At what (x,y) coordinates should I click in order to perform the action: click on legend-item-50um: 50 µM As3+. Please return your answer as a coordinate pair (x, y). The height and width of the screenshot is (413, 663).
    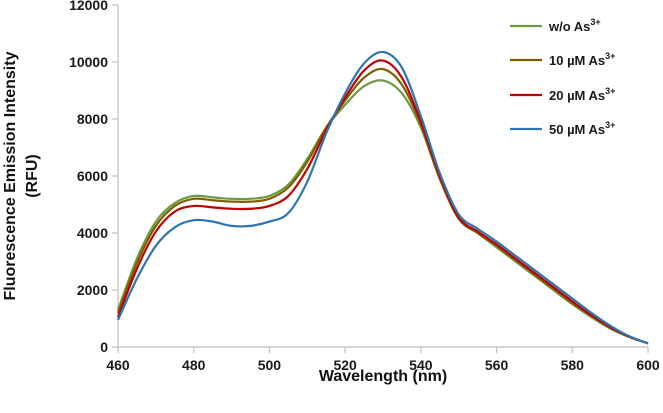
    Looking at the image, I should click on (562, 128).